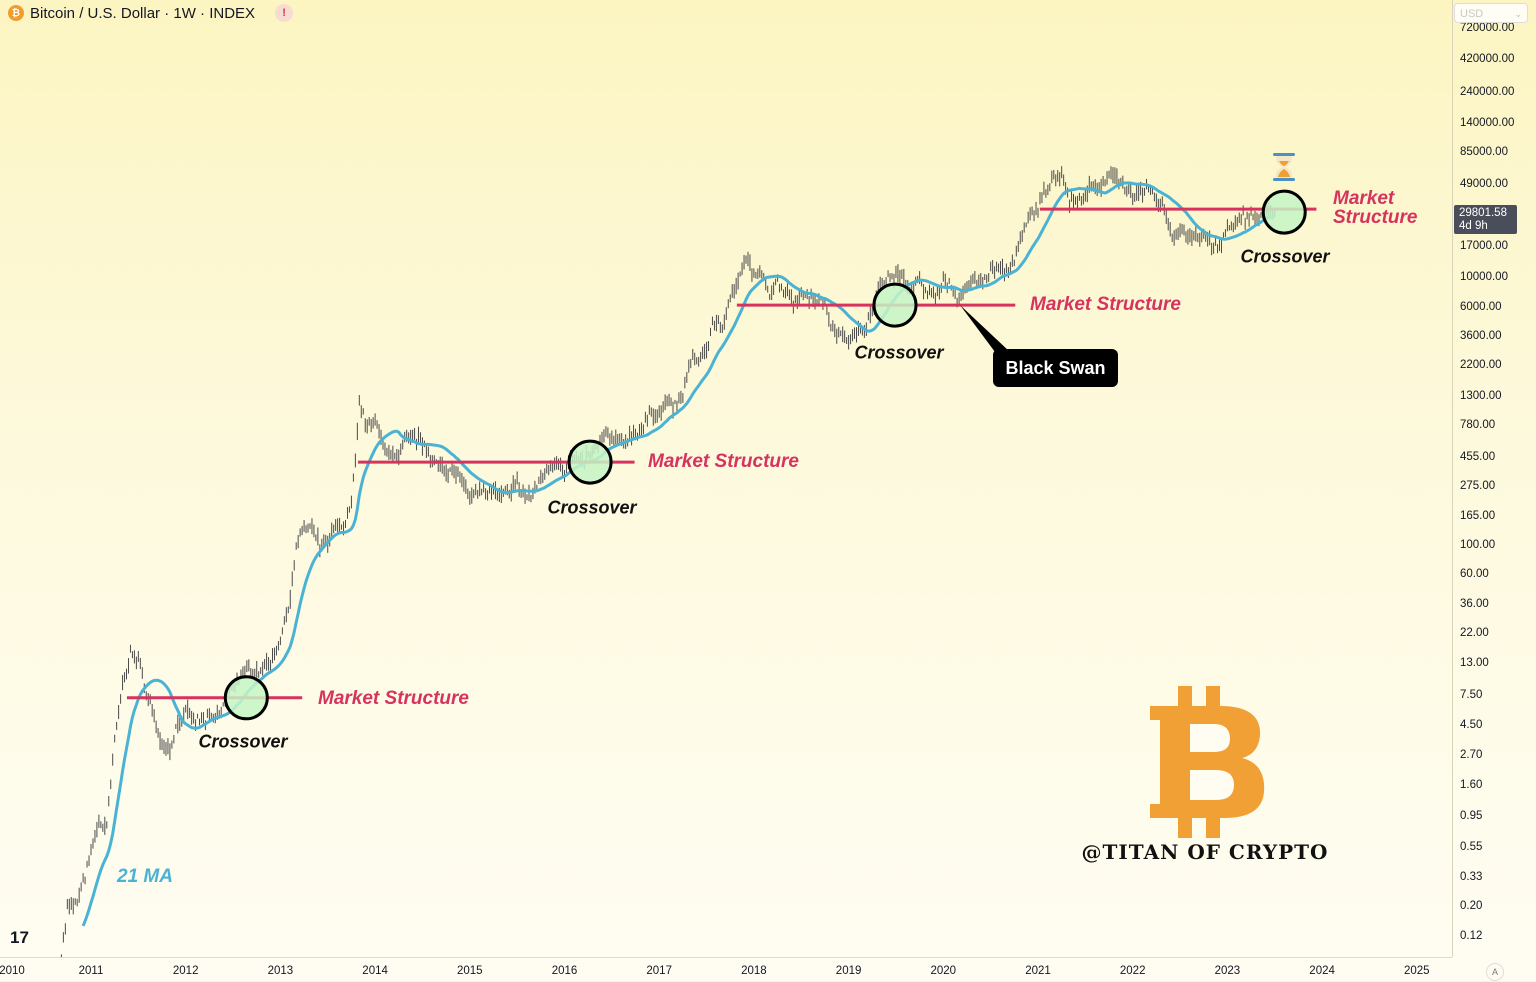 The height and width of the screenshot is (982, 1536). What do you see at coordinates (754, 971) in the screenshot?
I see `time-tick: 2018` at bounding box center [754, 971].